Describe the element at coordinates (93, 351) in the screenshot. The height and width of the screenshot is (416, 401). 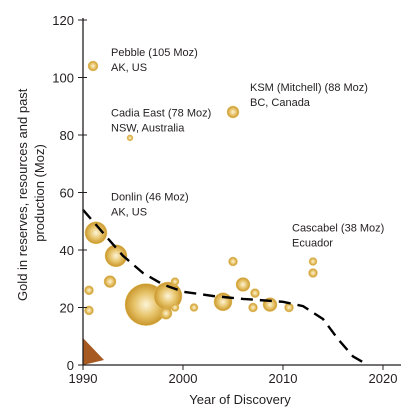
I see `origin-marker` at that location.